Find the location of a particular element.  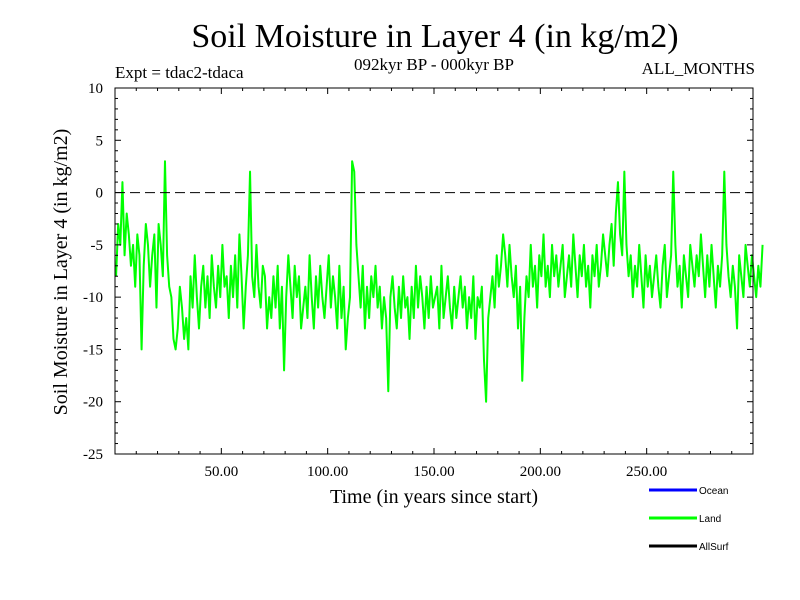

chart-subtitle: 092kyr BP - 000kyr BP is located at coordinates (434, 64).